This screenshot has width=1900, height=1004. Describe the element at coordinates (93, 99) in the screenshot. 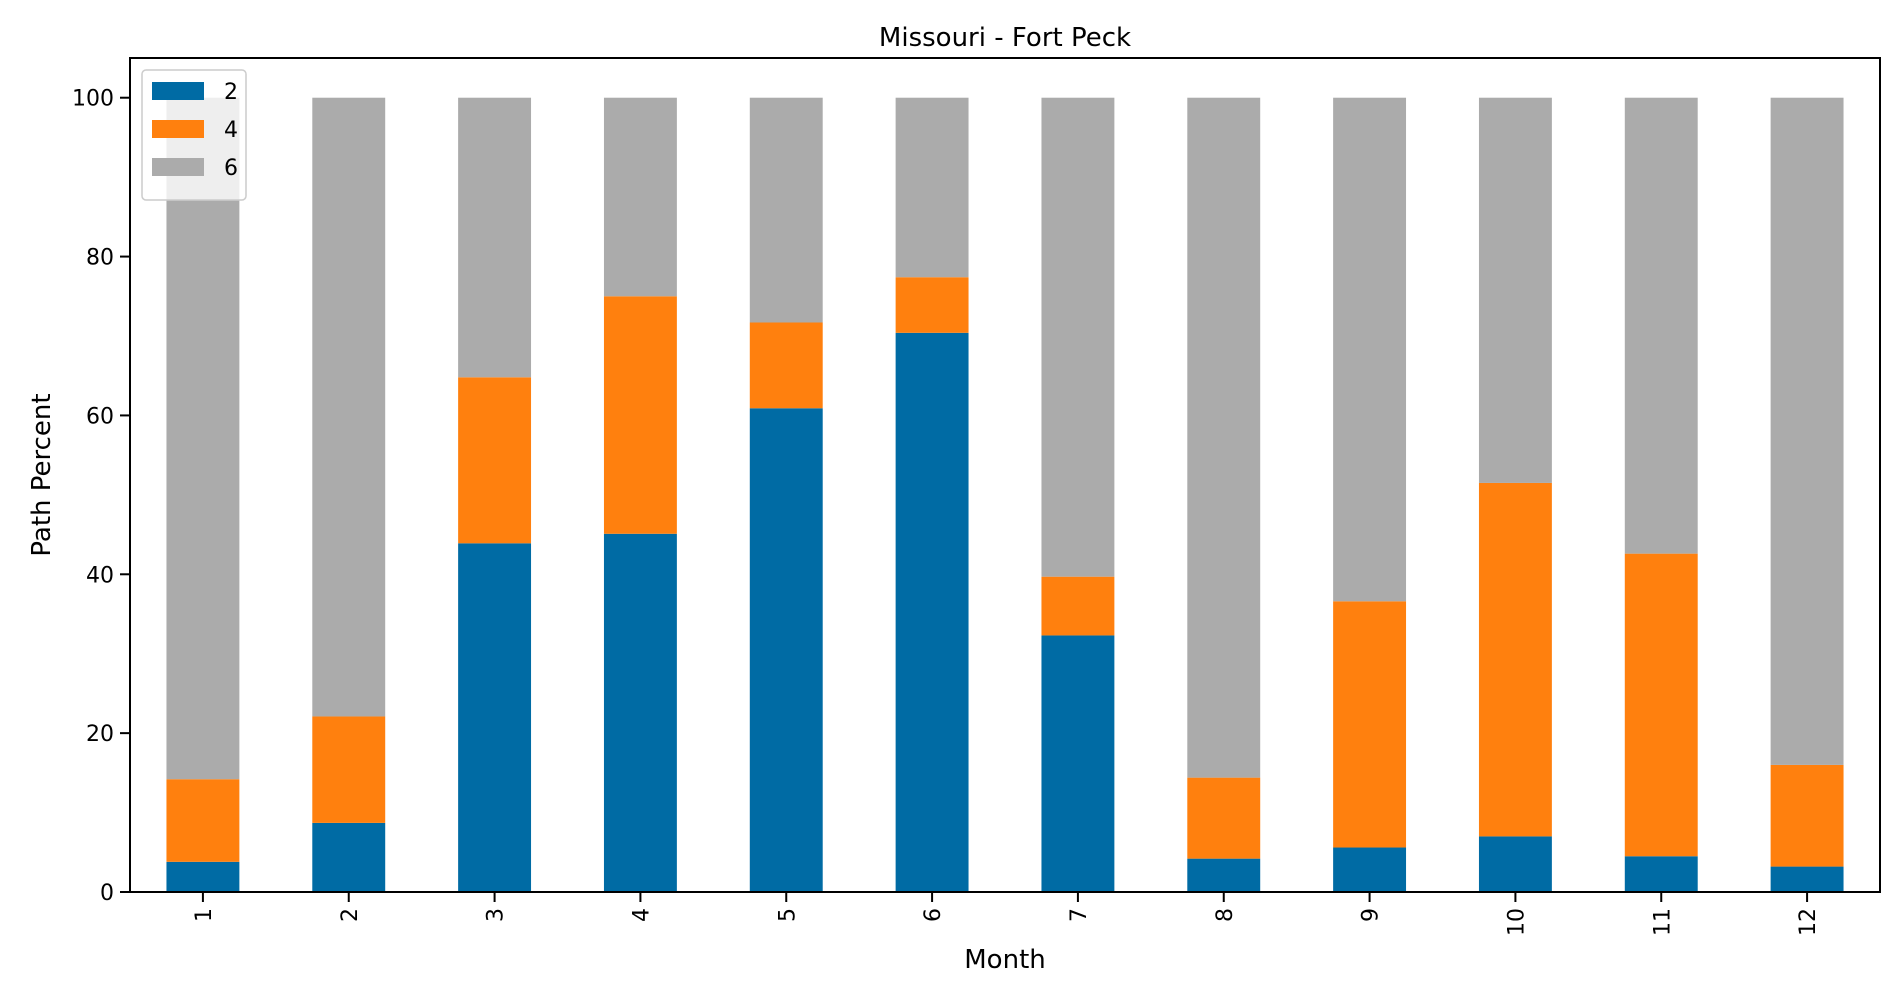

I see `y-tick-label: 100` at that location.